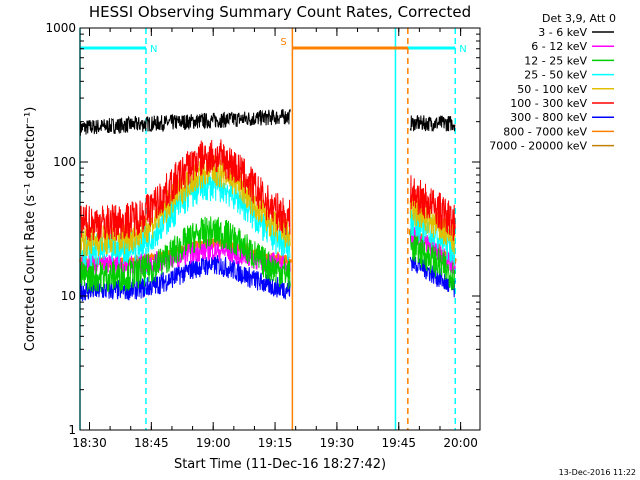 This screenshot has width=640, height=480. Describe the element at coordinates (538, 146) in the screenshot. I see `legend-label: 7000 - 20000 keV` at that location.